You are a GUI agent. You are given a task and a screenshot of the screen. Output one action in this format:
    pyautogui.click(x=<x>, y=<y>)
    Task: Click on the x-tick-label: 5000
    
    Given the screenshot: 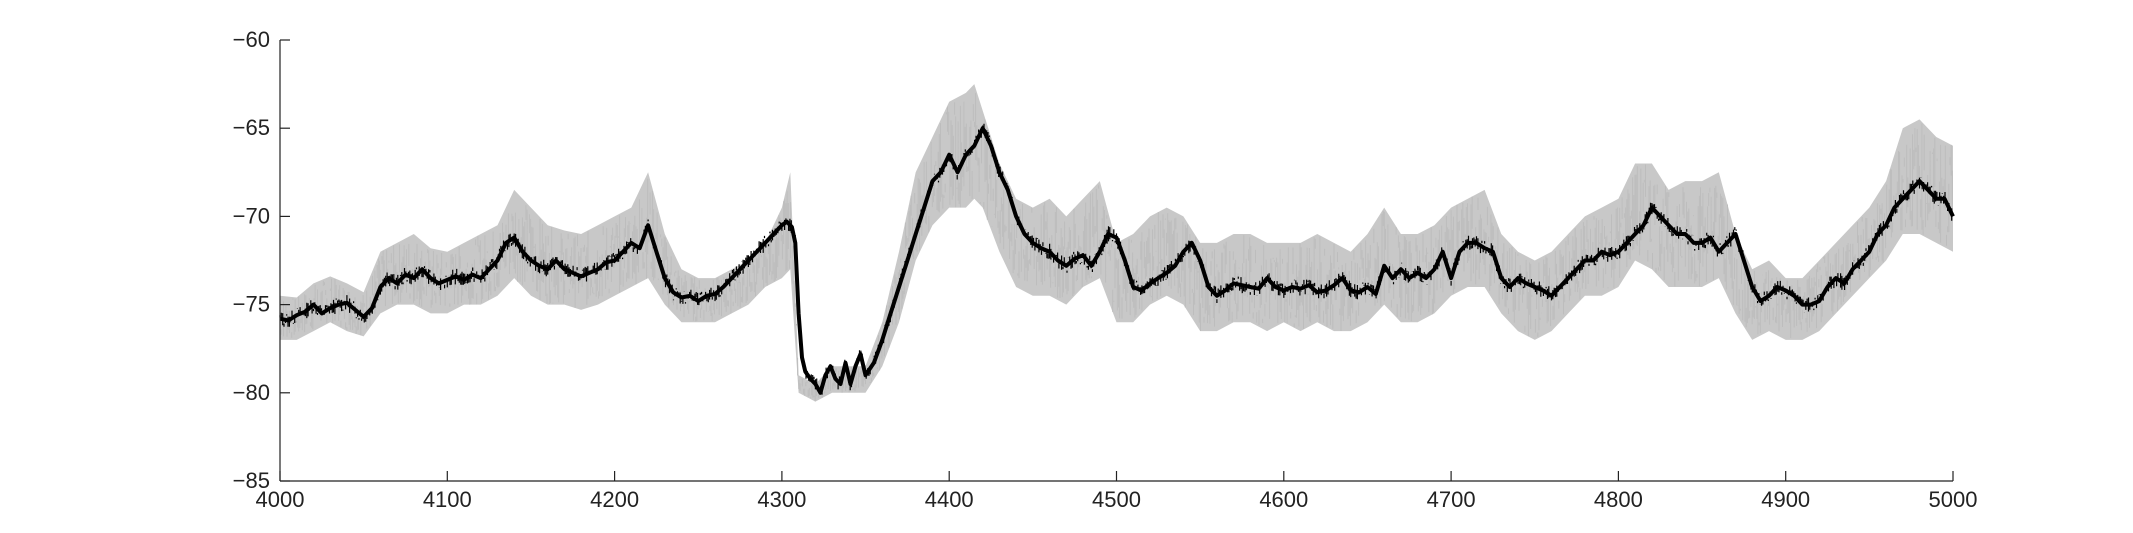 What is the action you would take?
    pyautogui.click(x=1953, y=499)
    